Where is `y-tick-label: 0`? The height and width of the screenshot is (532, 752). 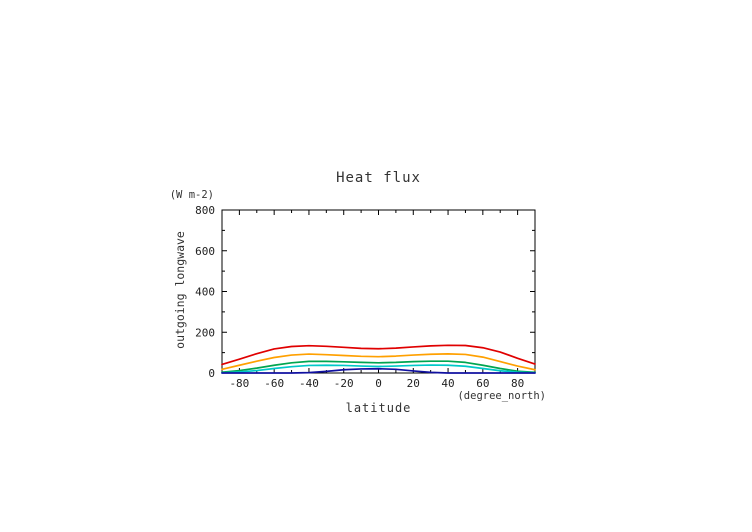 y-tick-label: 0 is located at coordinates (211, 373).